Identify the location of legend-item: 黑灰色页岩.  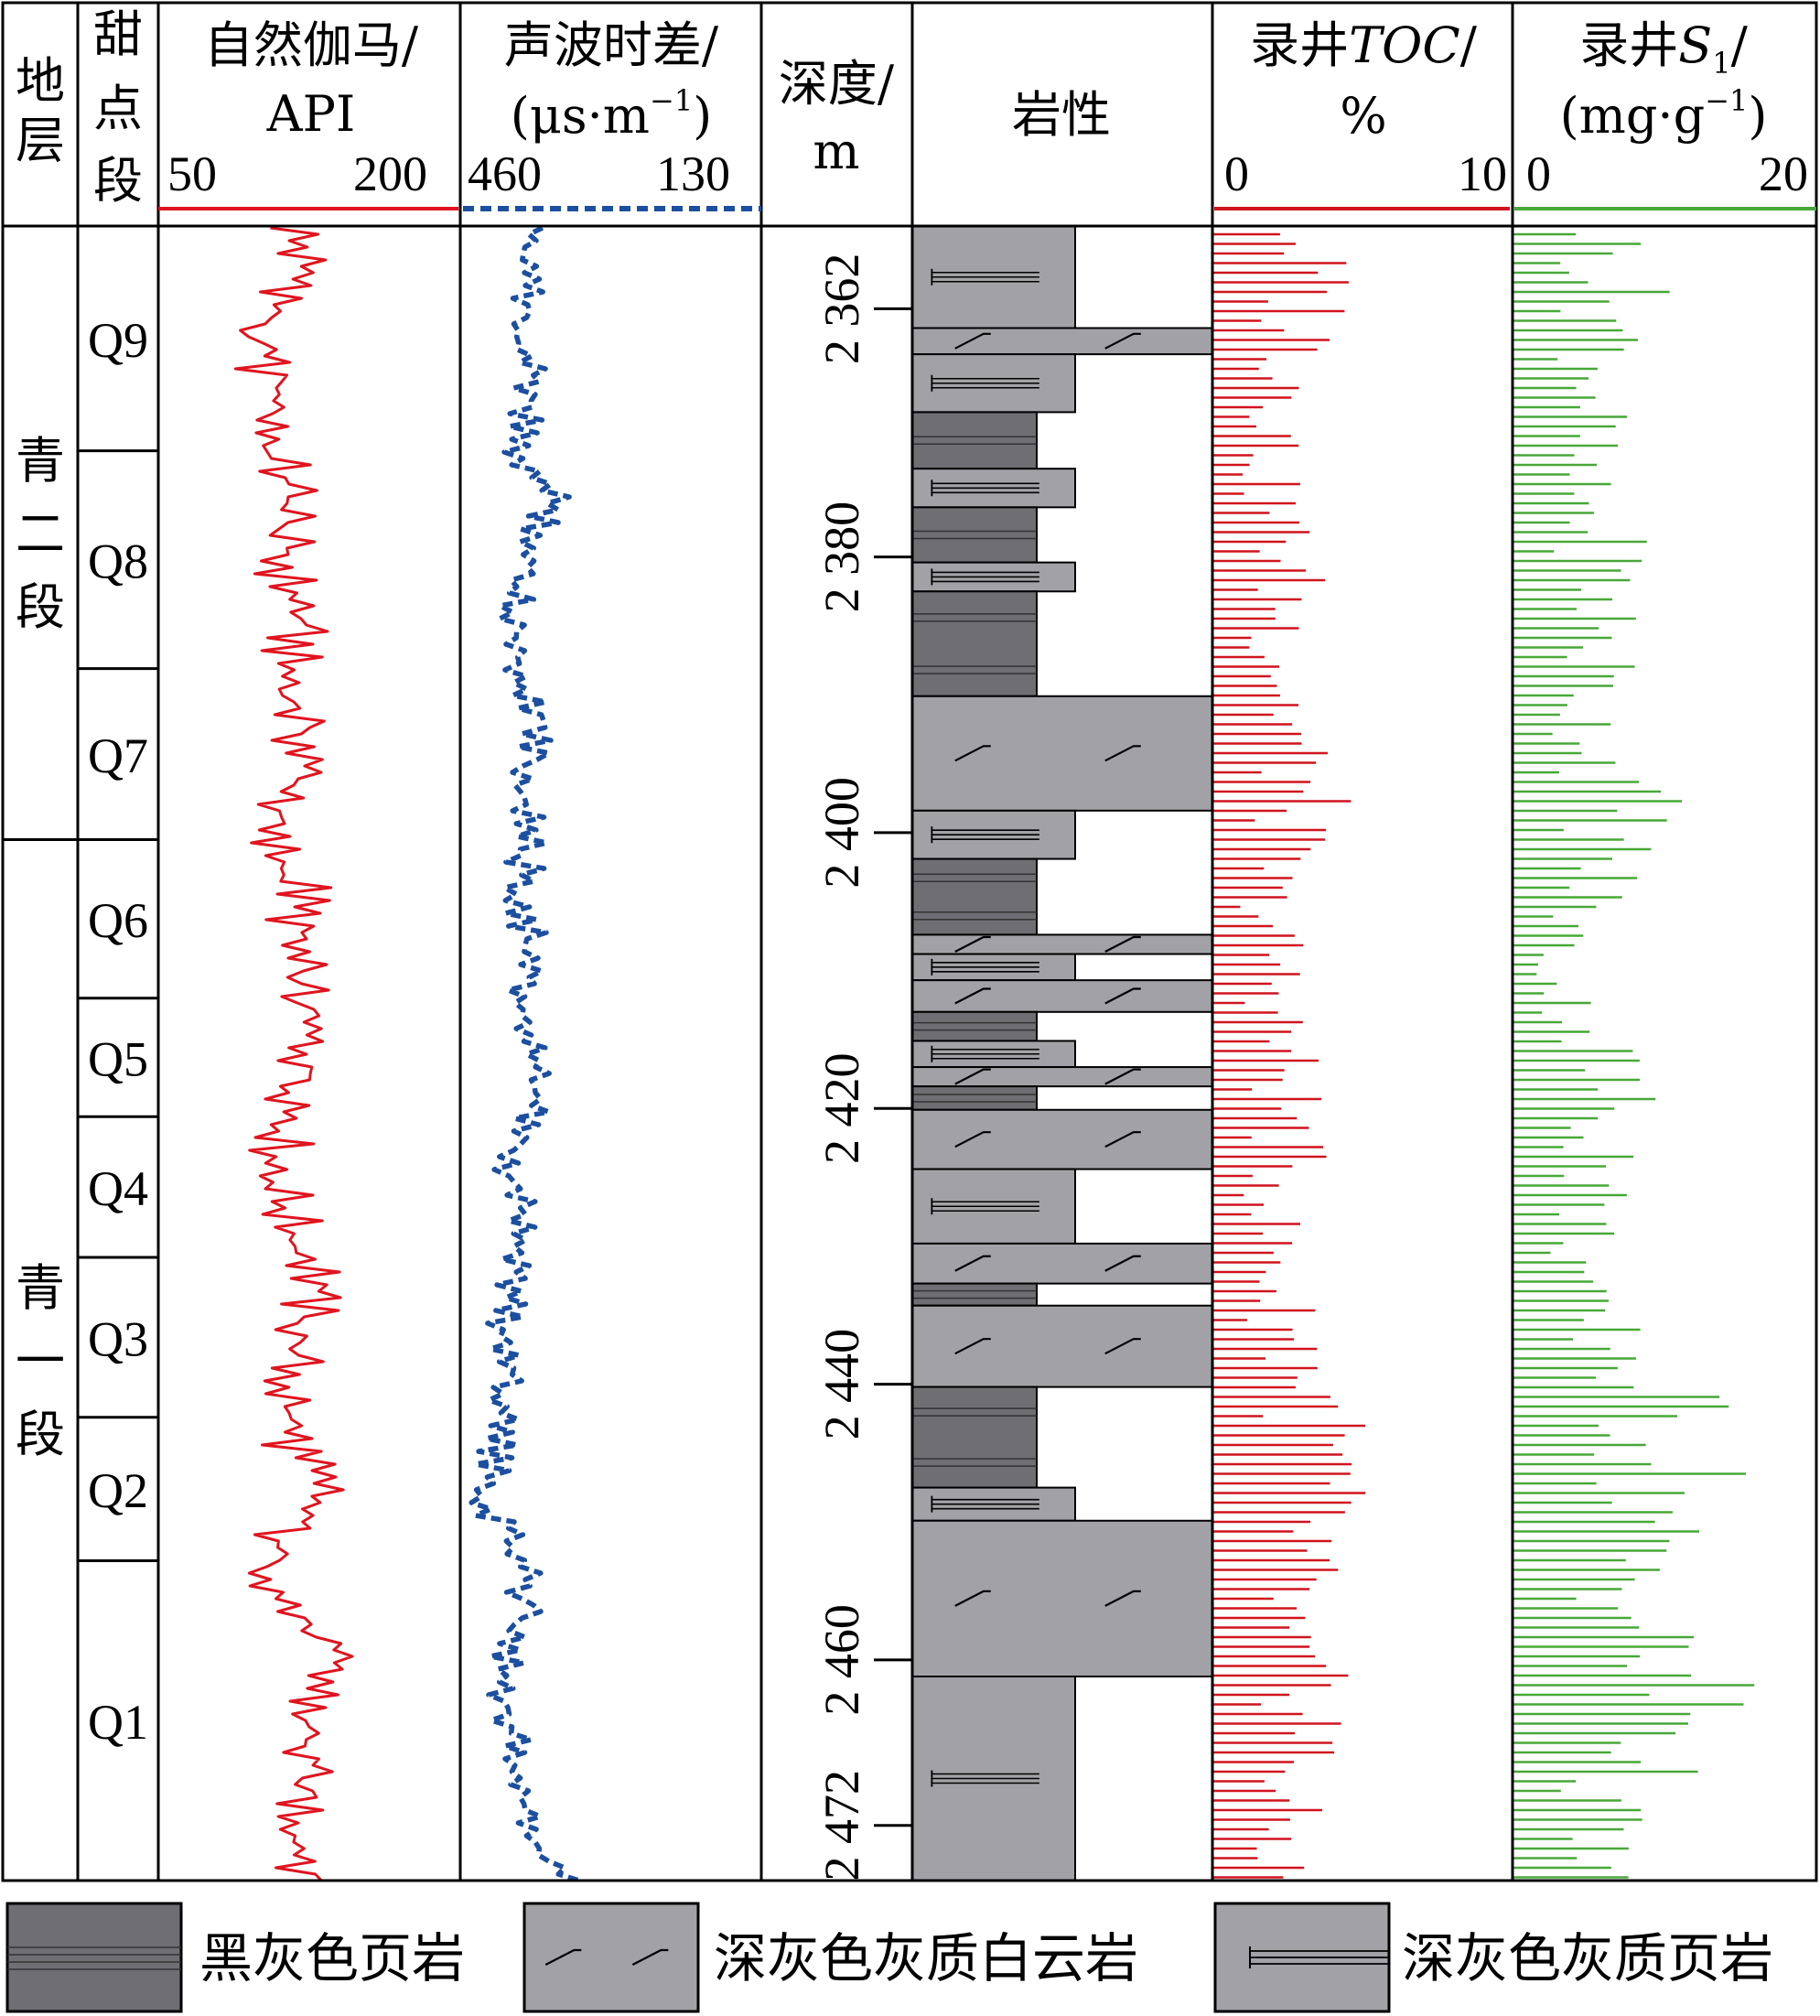
(235, 1958).